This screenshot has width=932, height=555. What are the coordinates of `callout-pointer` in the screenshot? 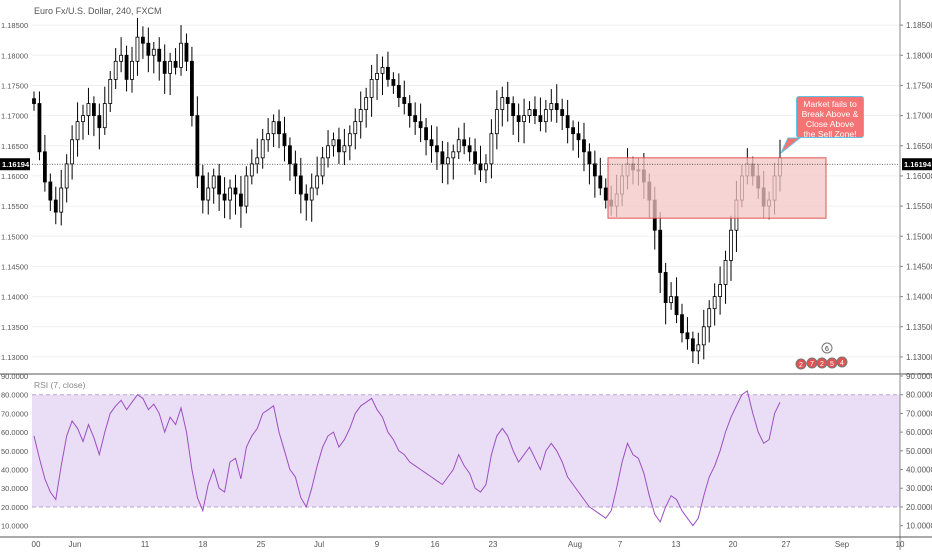 It's located at (791, 145).